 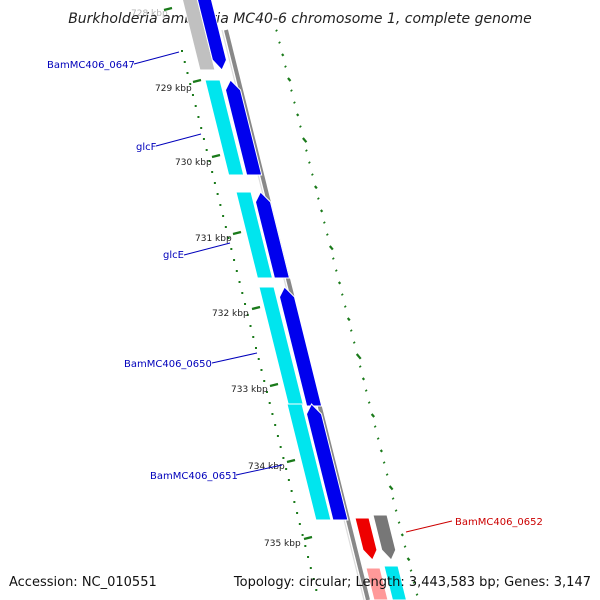 What do you see at coordinates (266, 467) in the screenshot?
I see `tick-label-734: 734 kbp` at bounding box center [266, 467].